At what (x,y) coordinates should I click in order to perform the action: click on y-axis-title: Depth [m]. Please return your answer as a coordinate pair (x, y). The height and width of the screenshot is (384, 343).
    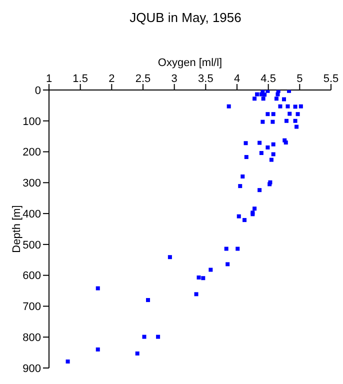
    Looking at the image, I should click on (16, 229).